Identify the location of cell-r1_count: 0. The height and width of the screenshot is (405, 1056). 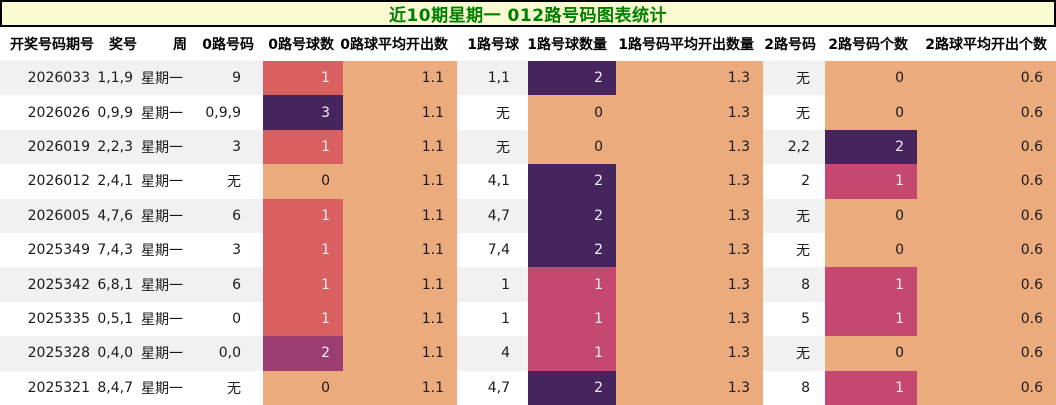
(572, 112).